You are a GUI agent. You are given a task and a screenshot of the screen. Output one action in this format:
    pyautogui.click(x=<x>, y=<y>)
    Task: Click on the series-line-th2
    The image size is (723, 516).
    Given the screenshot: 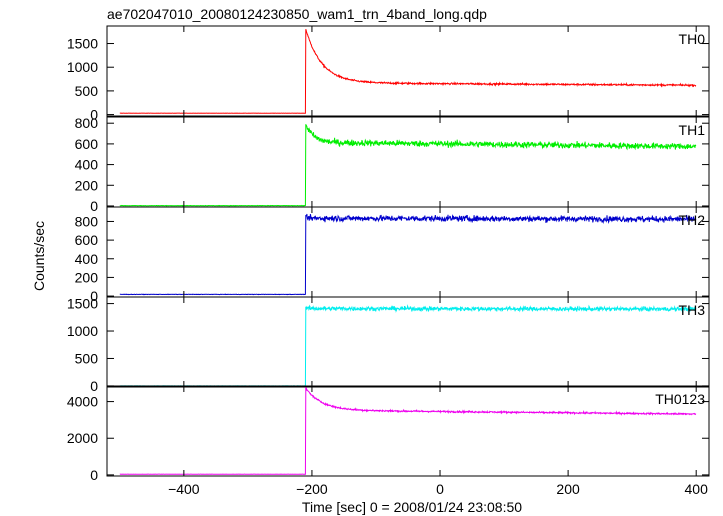 What is the action you would take?
    pyautogui.click(x=408, y=254)
    